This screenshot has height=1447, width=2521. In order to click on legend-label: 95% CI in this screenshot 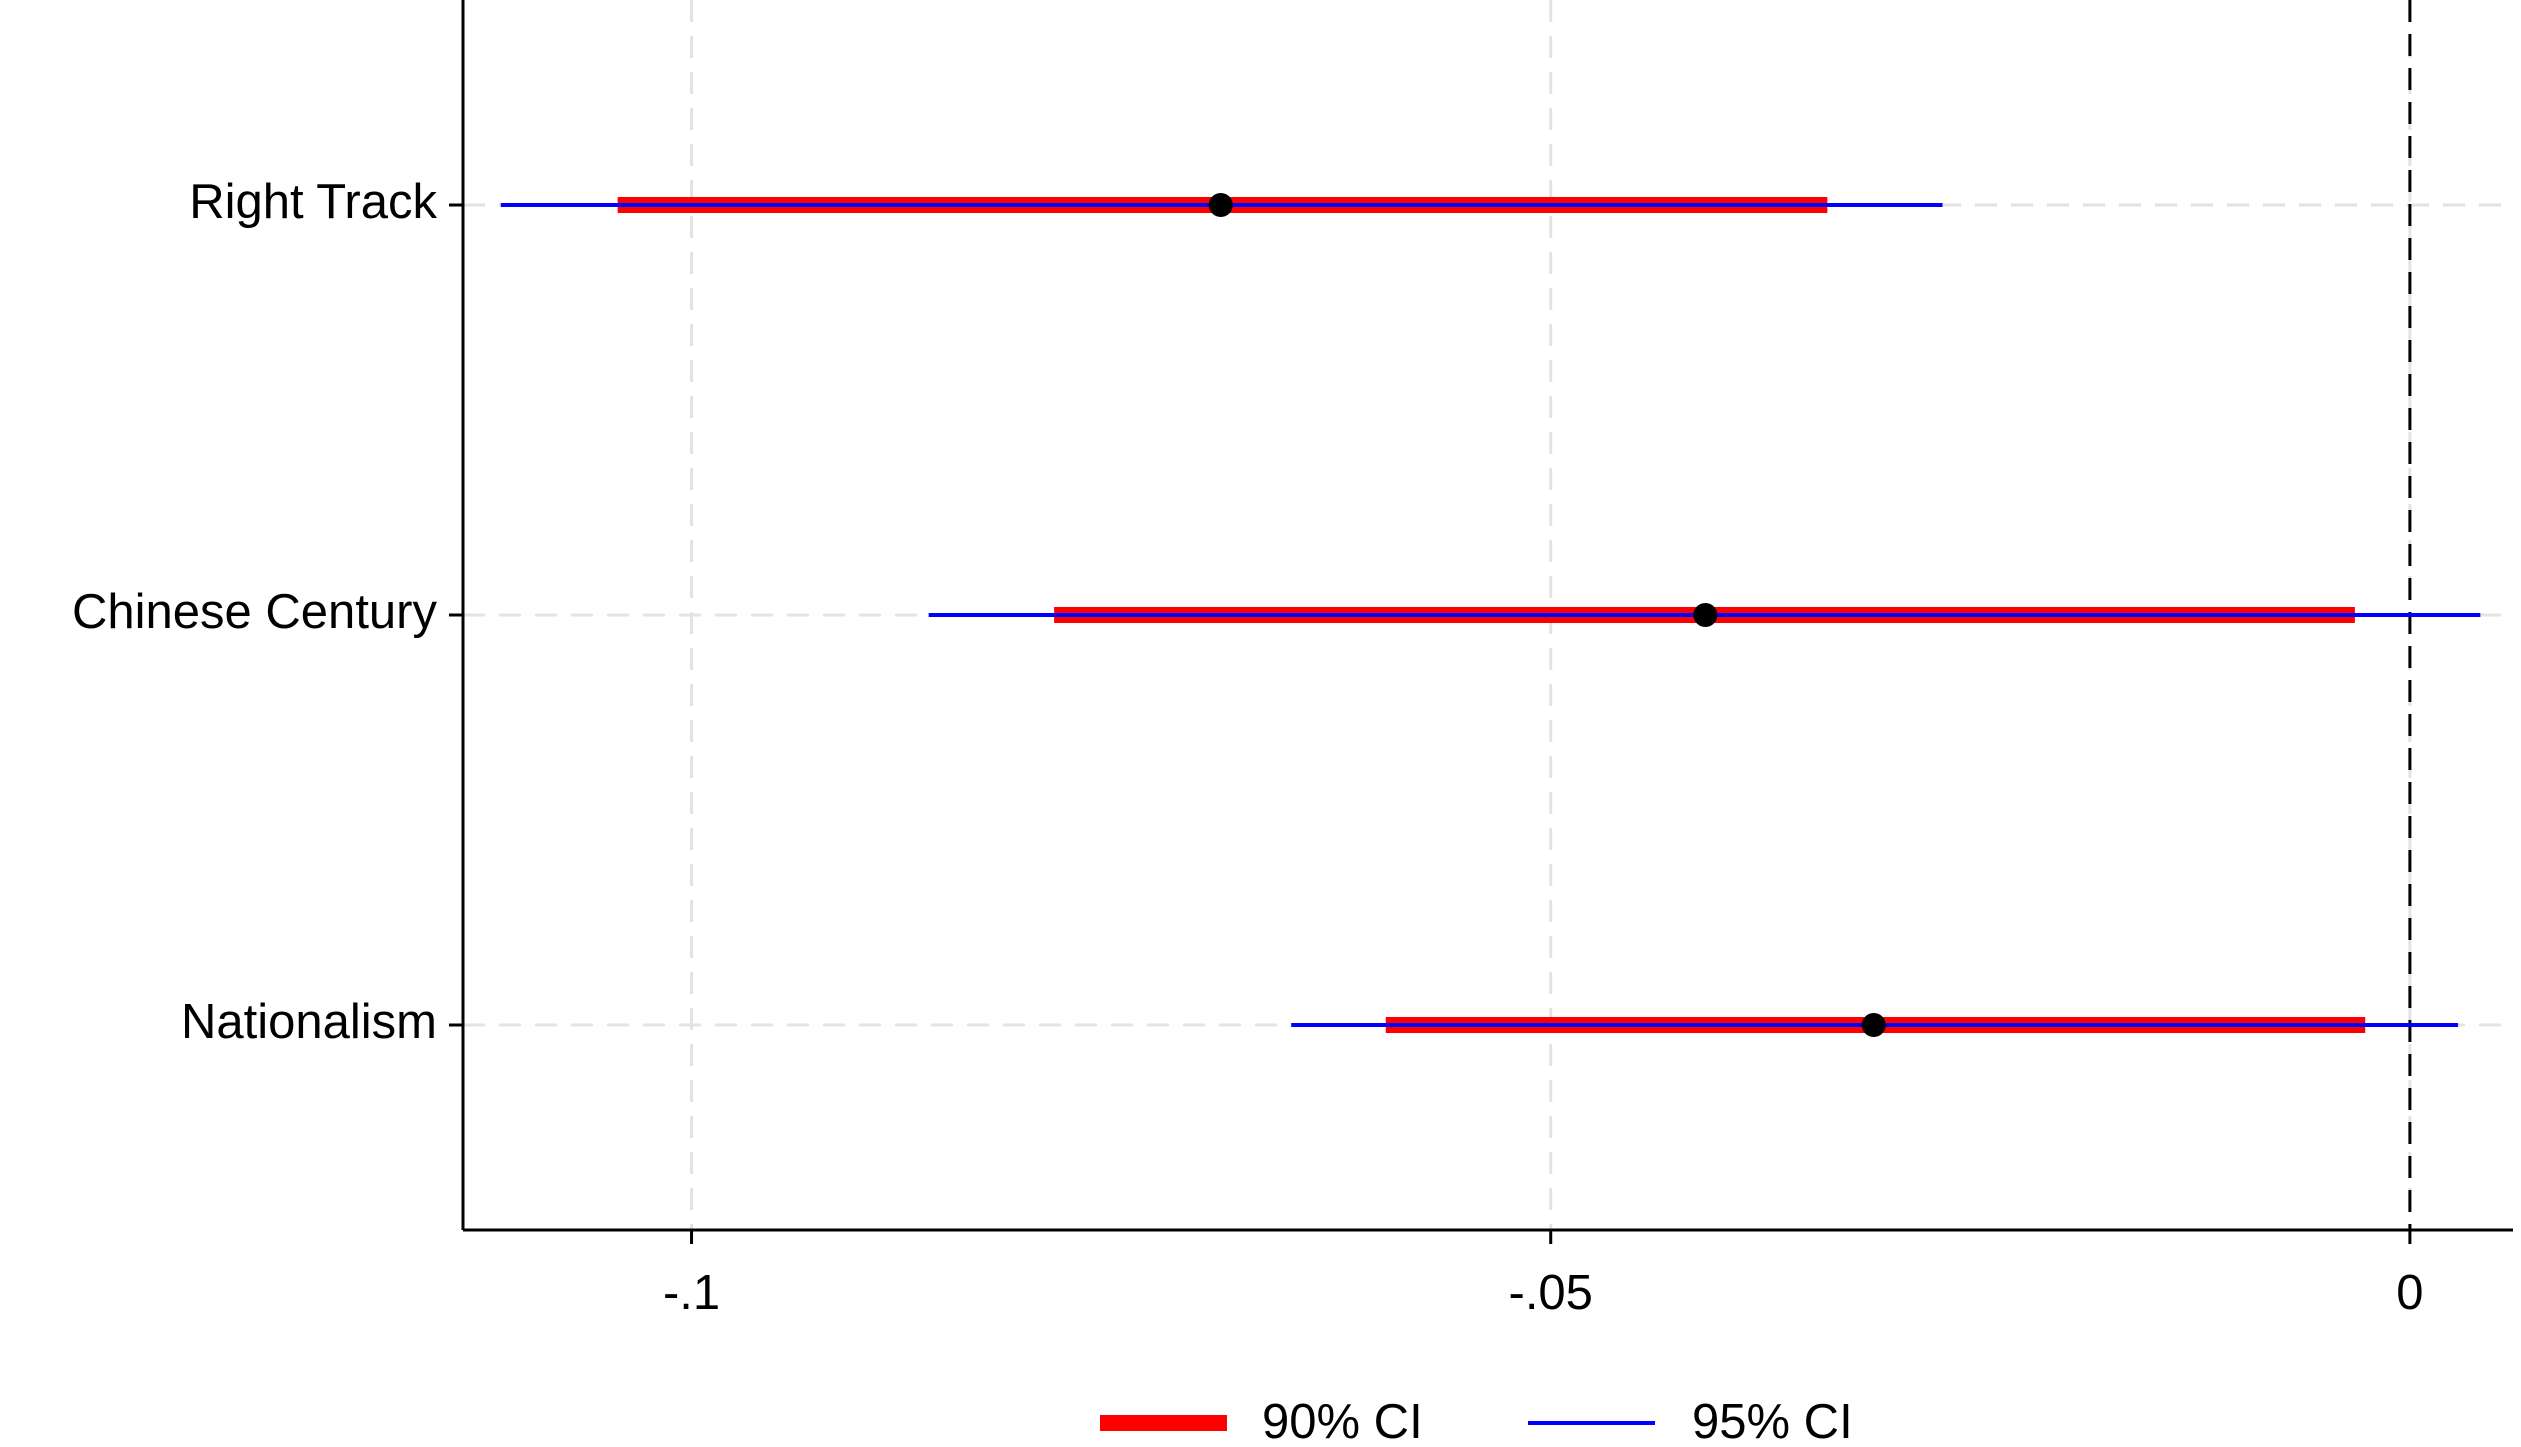, I will do `click(1772, 1421)`.